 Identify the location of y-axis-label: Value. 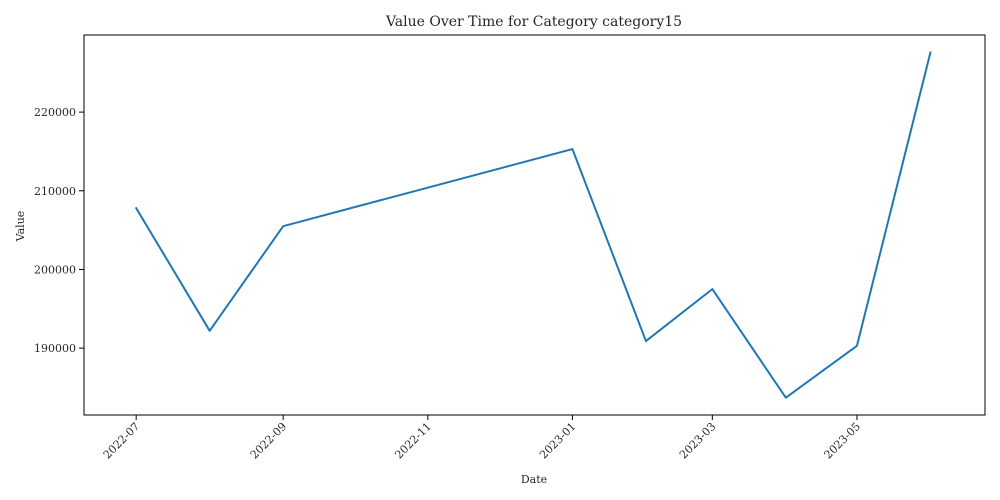
(20, 227).